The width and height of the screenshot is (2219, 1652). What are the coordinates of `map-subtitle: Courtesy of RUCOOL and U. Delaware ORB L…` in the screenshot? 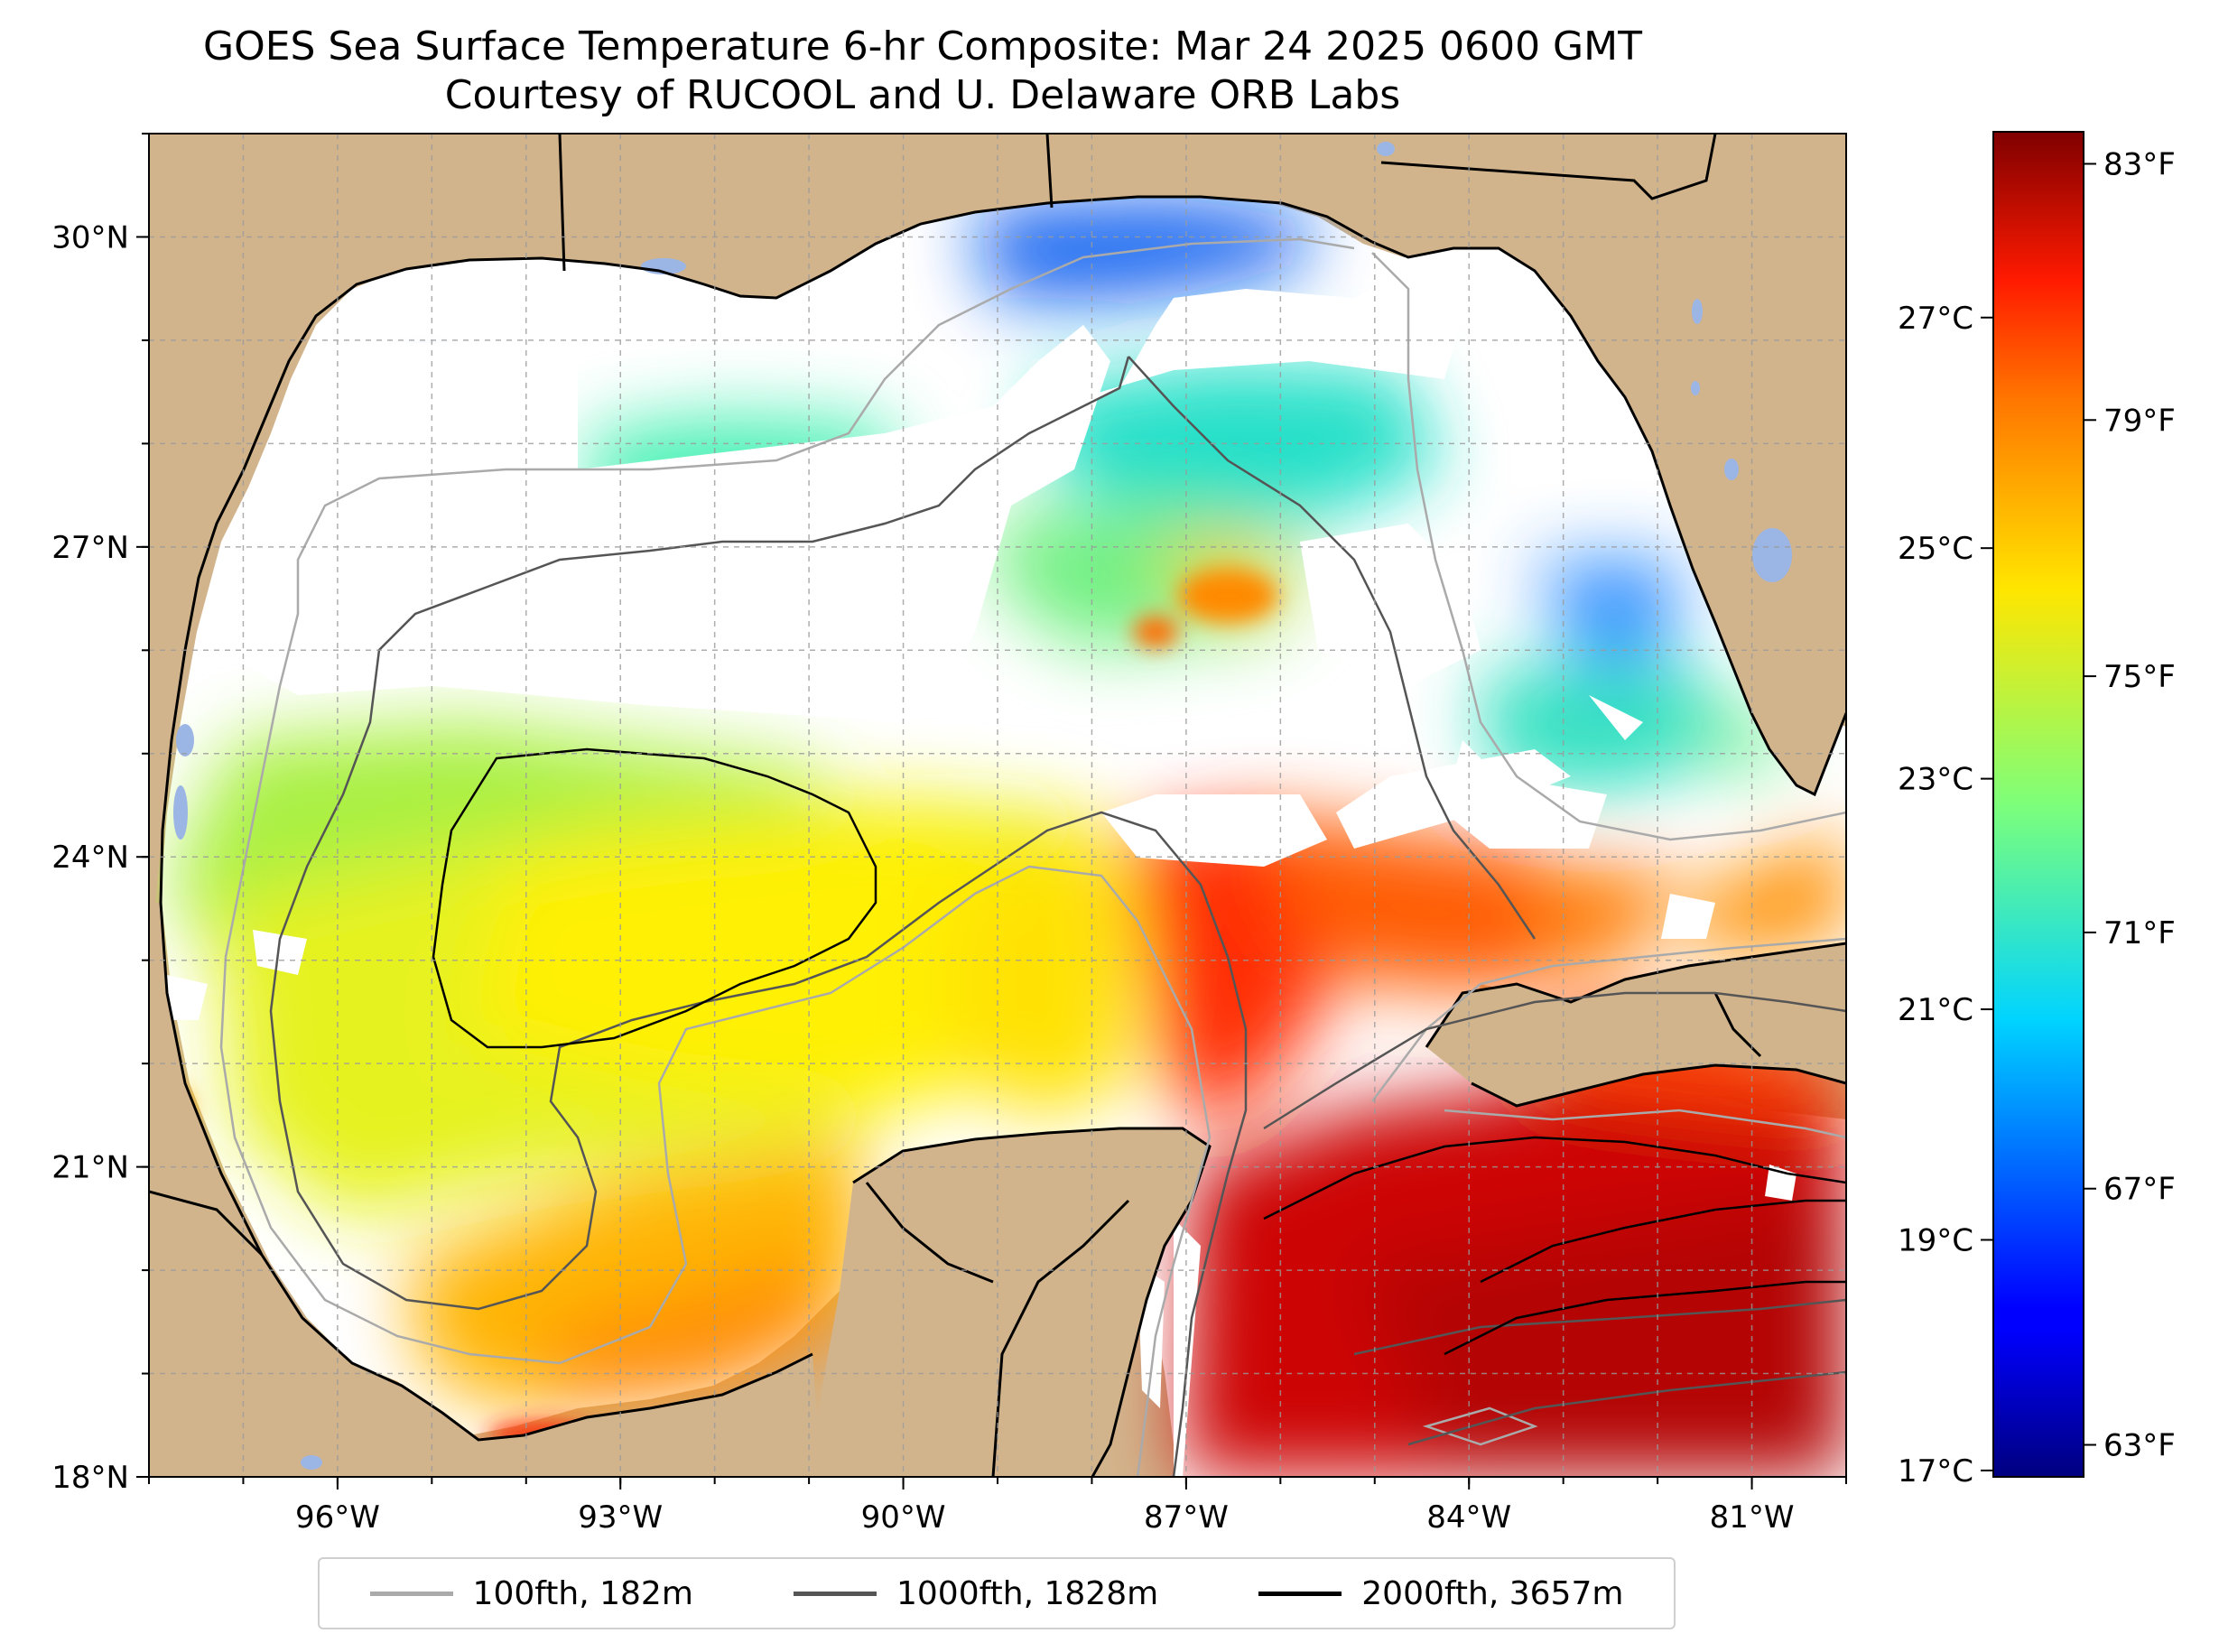 It's located at (922, 95).